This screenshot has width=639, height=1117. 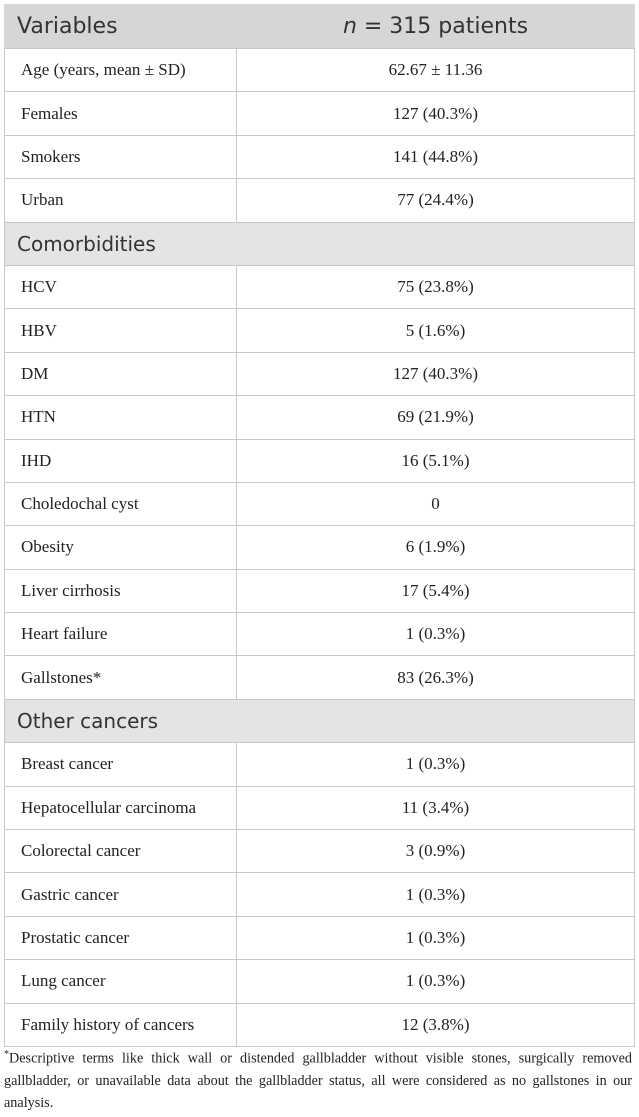 I want to click on row-value: 62.67 ± 11.36, so click(x=435, y=70).